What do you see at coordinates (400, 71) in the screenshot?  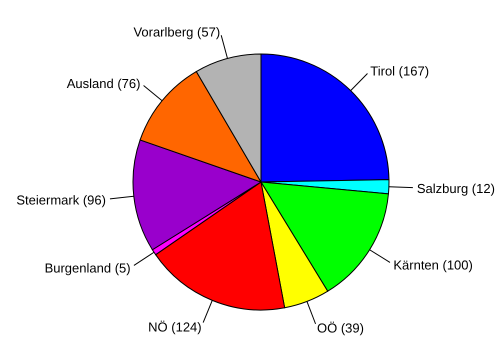 I see `slice-label: Tirol (167)` at bounding box center [400, 71].